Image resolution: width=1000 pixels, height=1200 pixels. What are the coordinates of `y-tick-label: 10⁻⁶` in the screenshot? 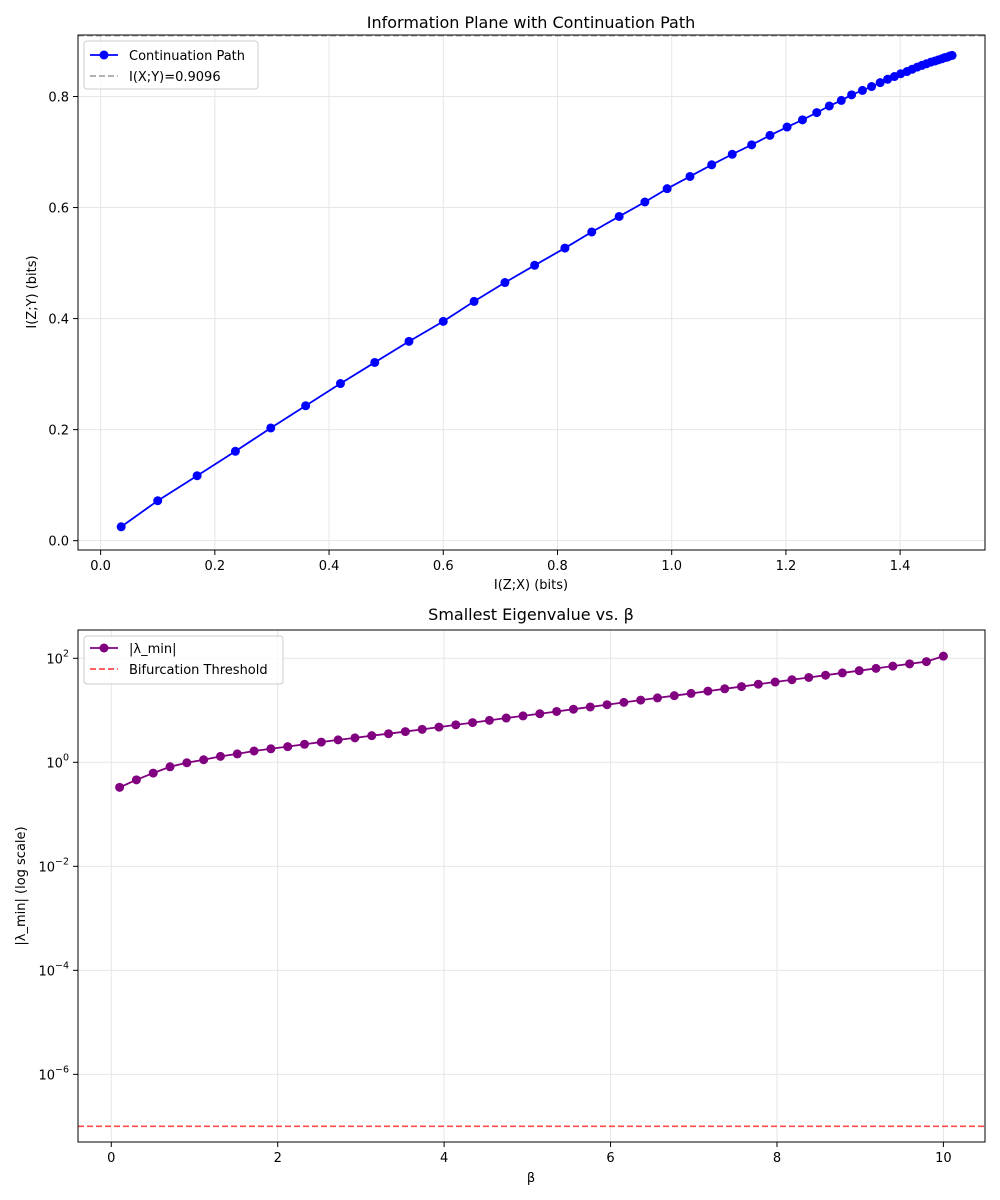 It's located at (53, 1073).